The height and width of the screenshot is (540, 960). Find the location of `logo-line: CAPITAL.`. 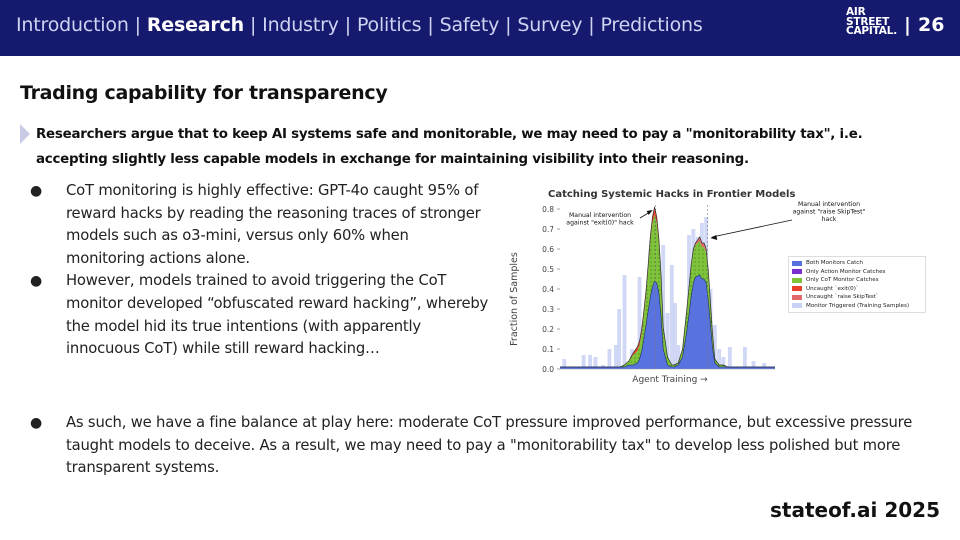

logo-line: CAPITAL. is located at coordinates (871, 31).